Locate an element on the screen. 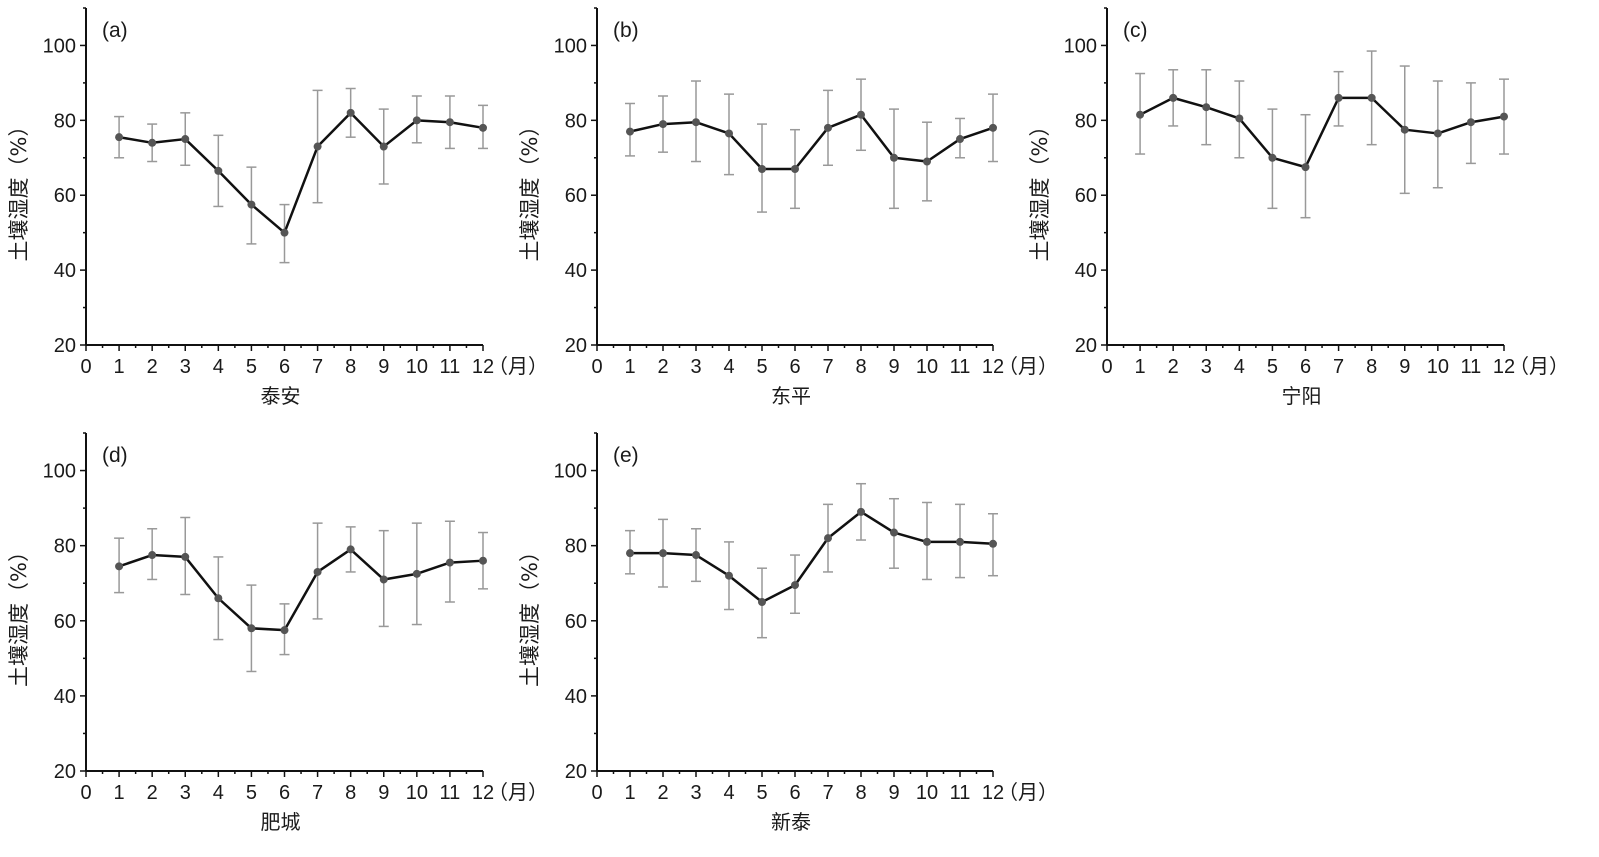  panel-label: (c) is located at coordinates (1135, 30).